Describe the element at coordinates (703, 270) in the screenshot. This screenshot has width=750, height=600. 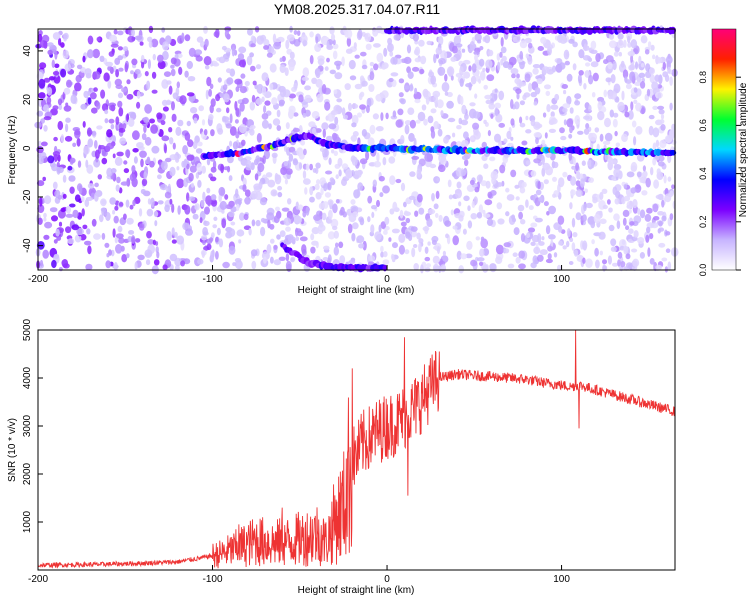
I see `colorbar-tick-label: 0.0` at that location.